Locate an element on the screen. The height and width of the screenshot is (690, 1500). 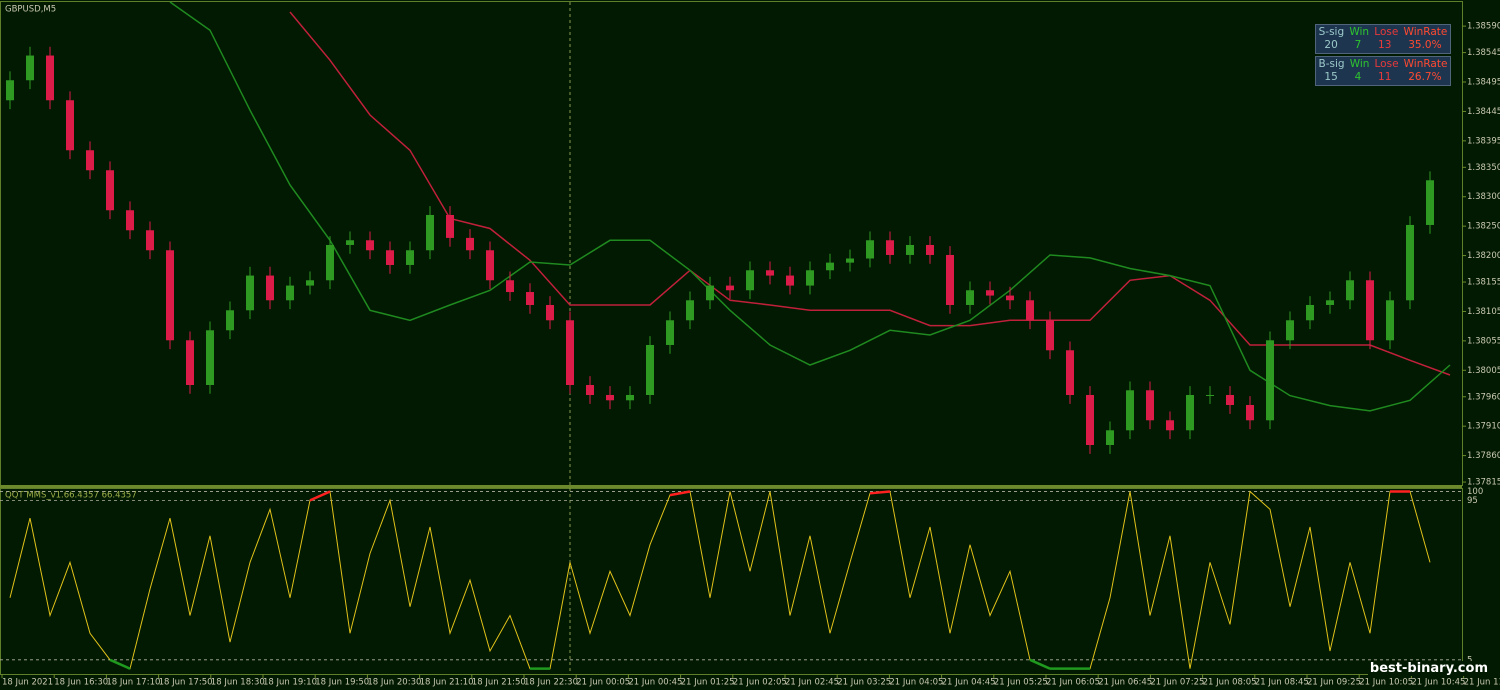
x-tick-label: 18 Jun 17:10 is located at coordinates (133, 683).